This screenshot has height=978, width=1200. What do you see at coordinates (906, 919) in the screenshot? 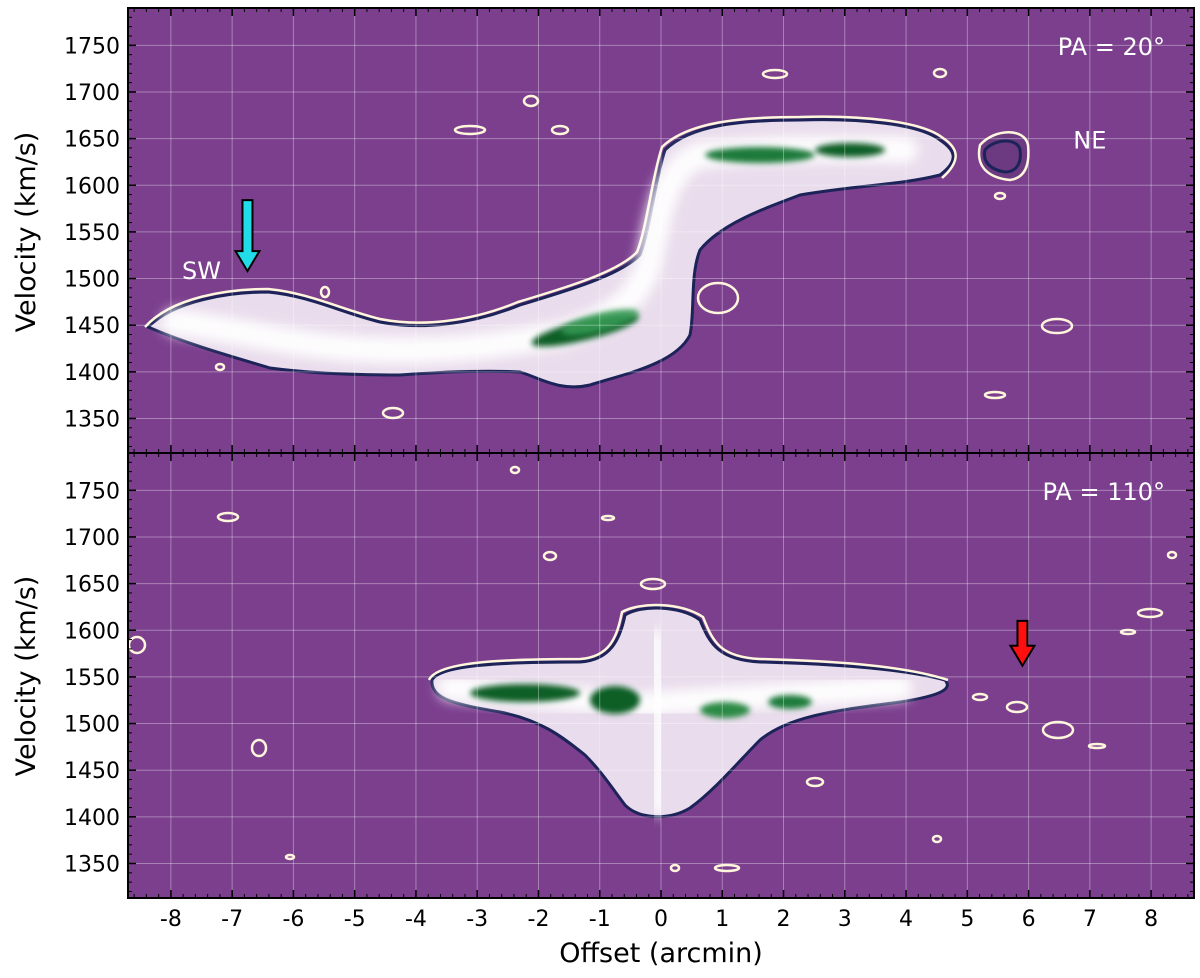
I see `x-tick-label: 4` at bounding box center [906, 919].